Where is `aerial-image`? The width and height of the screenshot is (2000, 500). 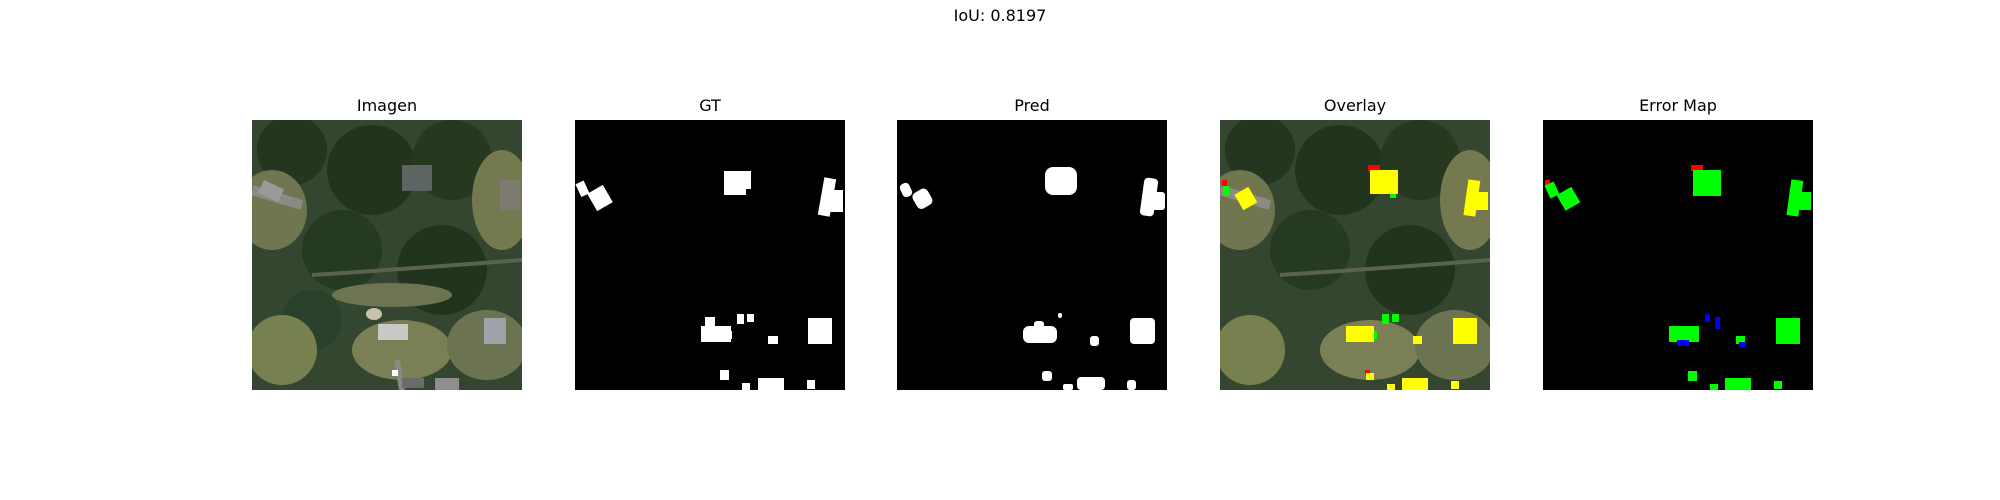
aerial-image is located at coordinates (387, 255).